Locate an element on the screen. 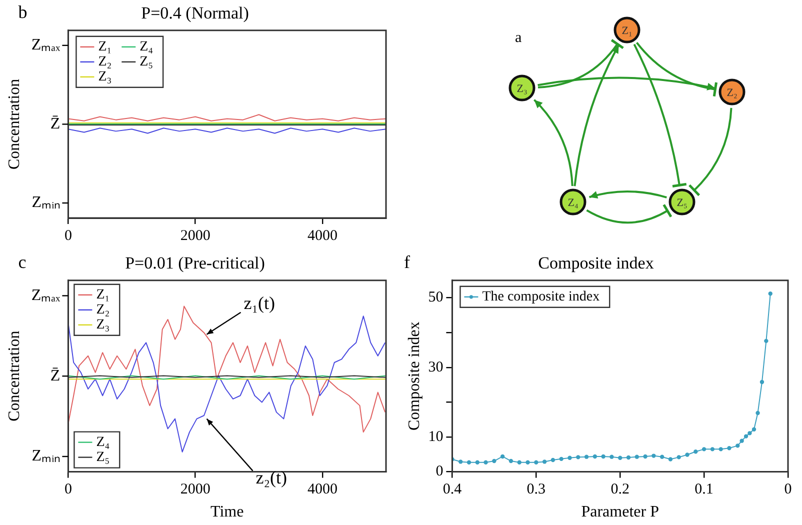 The image size is (802, 525). chart-title: P=0.4 (Normal) is located at coordinates (195, 13).